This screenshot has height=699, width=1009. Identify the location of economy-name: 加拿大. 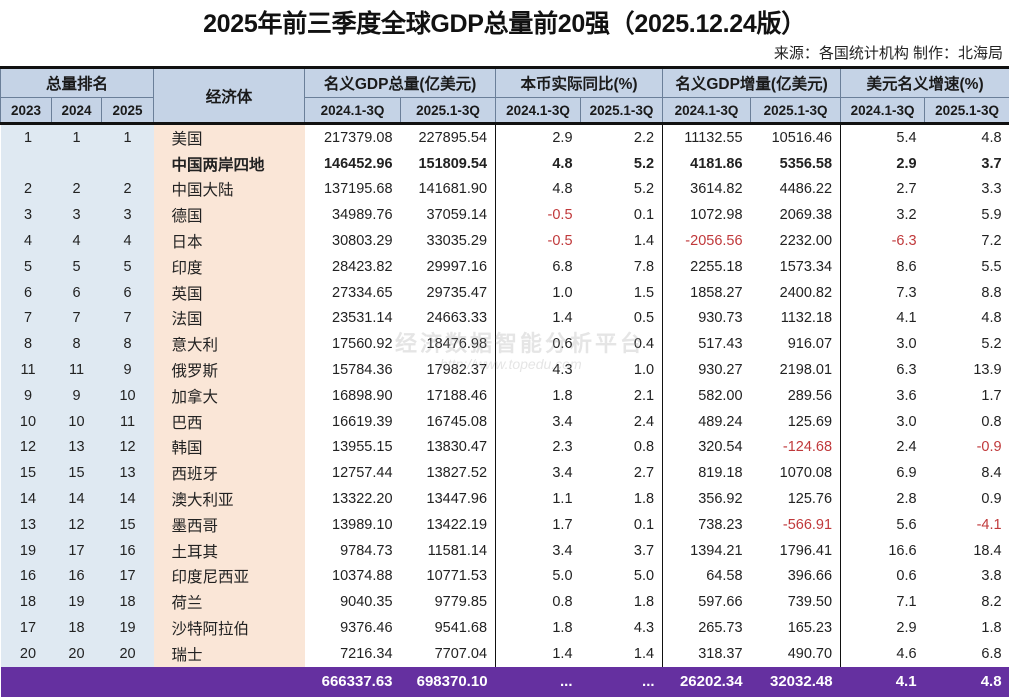
(229, 395).